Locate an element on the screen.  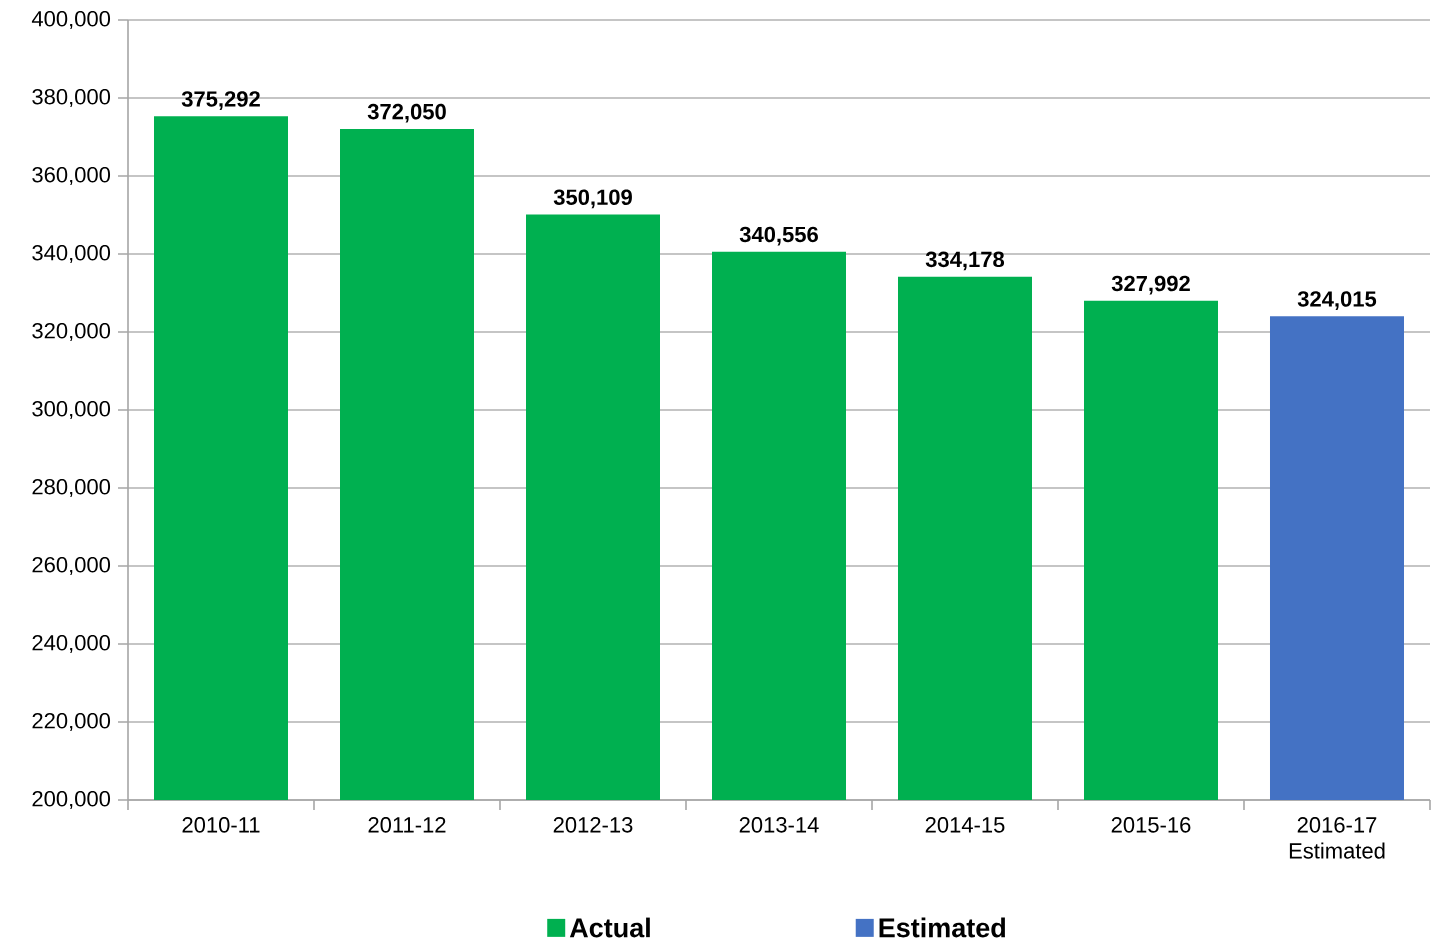
x-tick-label: 2015-16 is located at coordinates (1151, 825).